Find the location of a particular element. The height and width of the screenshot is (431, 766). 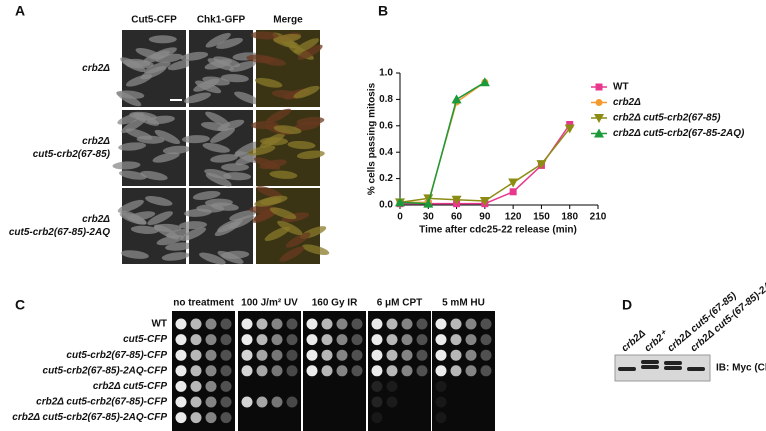

strain-label: cut5-CFP is located at coordinates (145, 339).